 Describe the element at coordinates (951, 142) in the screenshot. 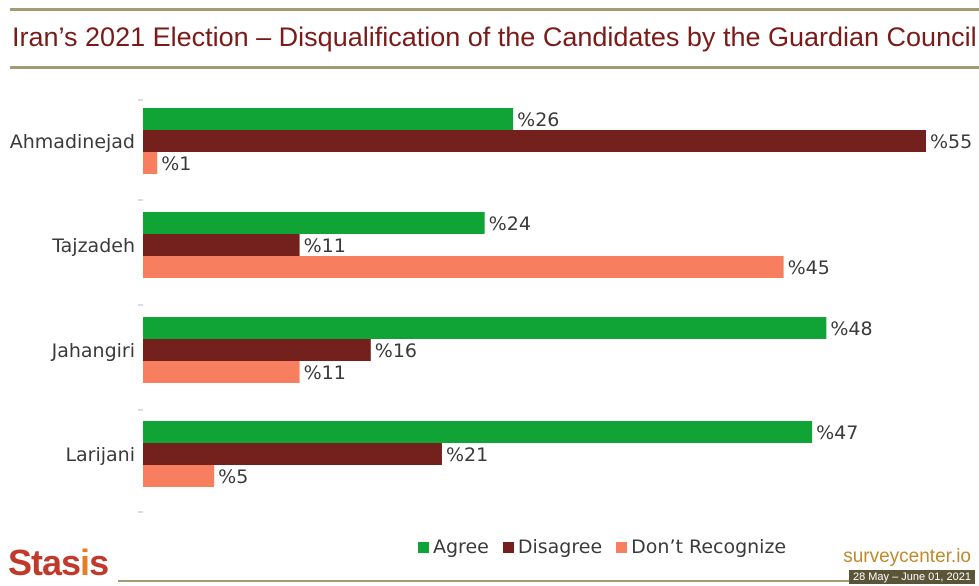

I see `value-label-ahmadinejad-disagree: %55` at that location.